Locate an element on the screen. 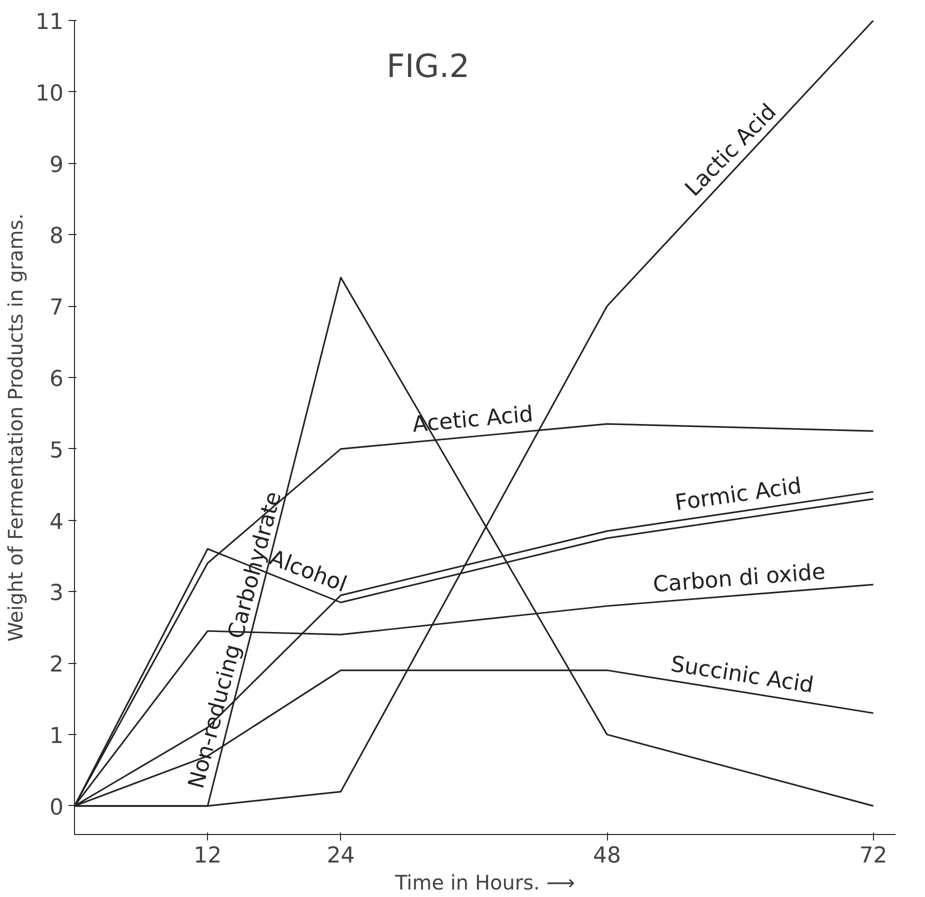 This screenshot has width=925, height=897. y-tick-label: 6 is located at coordinates (57, 379).